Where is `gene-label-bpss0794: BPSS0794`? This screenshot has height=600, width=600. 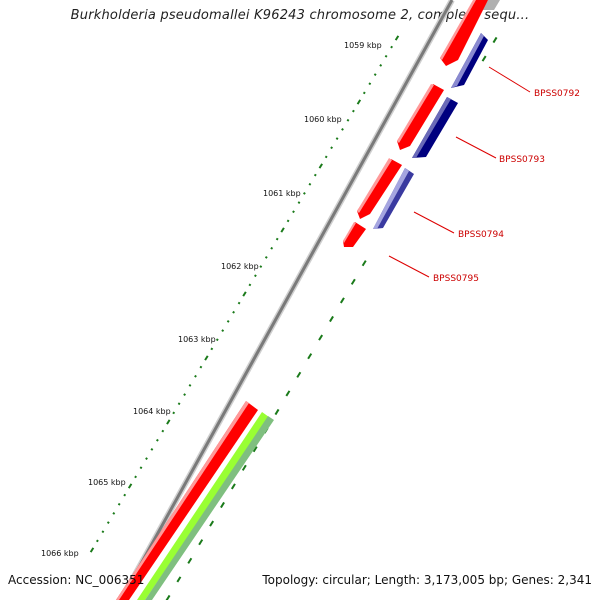
gene-label-bpss0794: BPSS0794 is located at coordinates (481, 235).